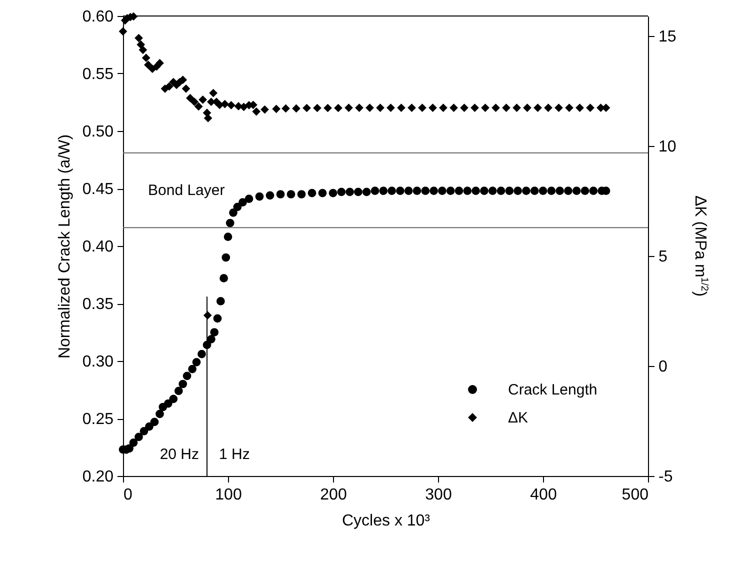  What do you see at coordinates (386, 521) in the screenshot?
I see `x-axis-title: Cycles x 10³` at bounding box center [386, 521].